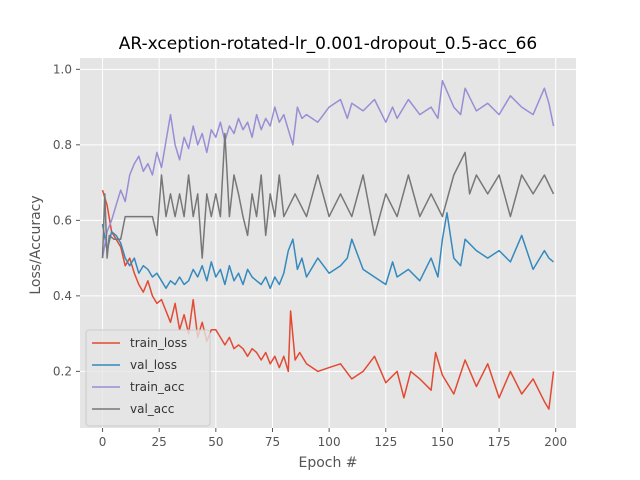 Image resolution: width=640 pixels, height=480 pixels. Describe the element at coordinates (555, 442) in the screenshot. I see `x-tick-label: 200` at that location.